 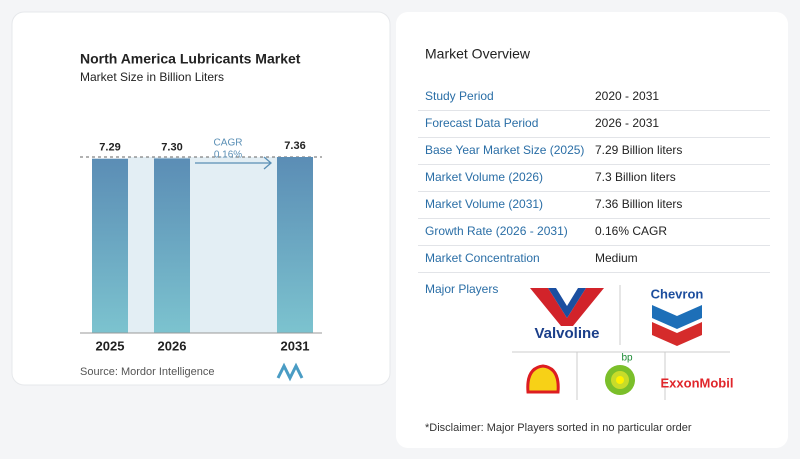 I want to click on value-label: 7.36, so click(x=294, y=146).